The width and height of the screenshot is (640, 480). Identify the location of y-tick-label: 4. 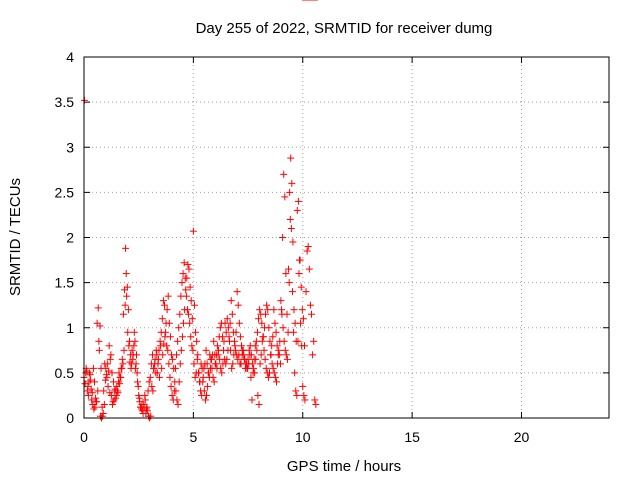
(70, 57).